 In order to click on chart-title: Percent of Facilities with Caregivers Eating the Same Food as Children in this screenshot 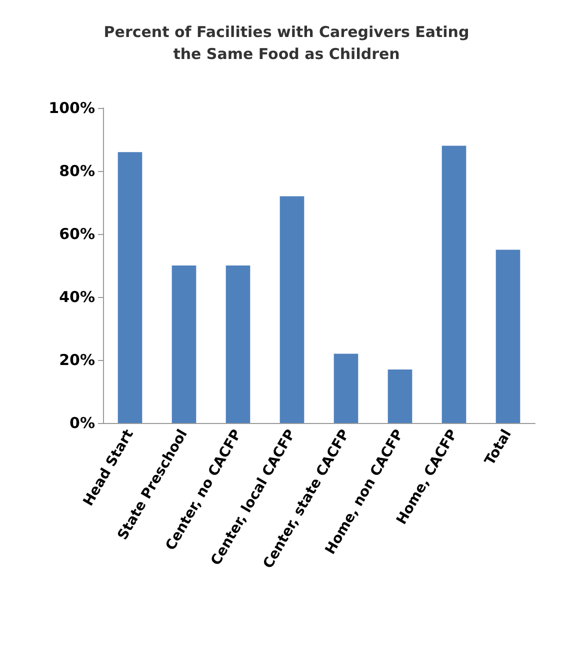, I will do `click(287, 43)`.